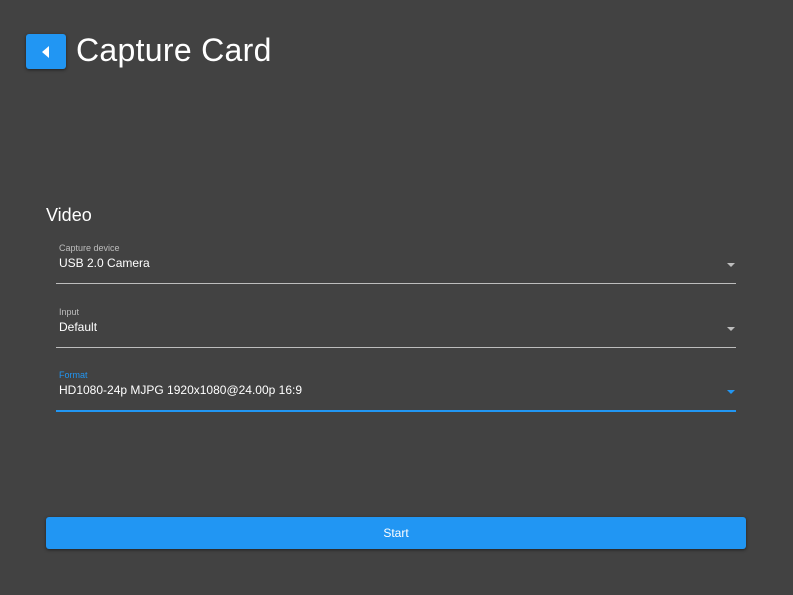 Image resolution: width=793 pixels, height=595 pixels. I want to click on field-value: HD1080-24p MJPG 1920x1080@24.00p 16:9, so click(181, 390).